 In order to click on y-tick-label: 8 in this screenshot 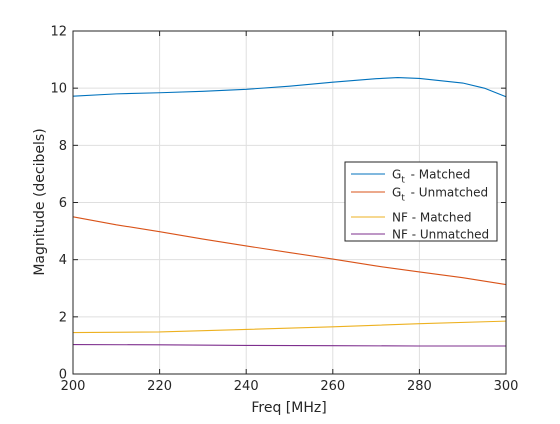, I will do `click(63, 146)`.